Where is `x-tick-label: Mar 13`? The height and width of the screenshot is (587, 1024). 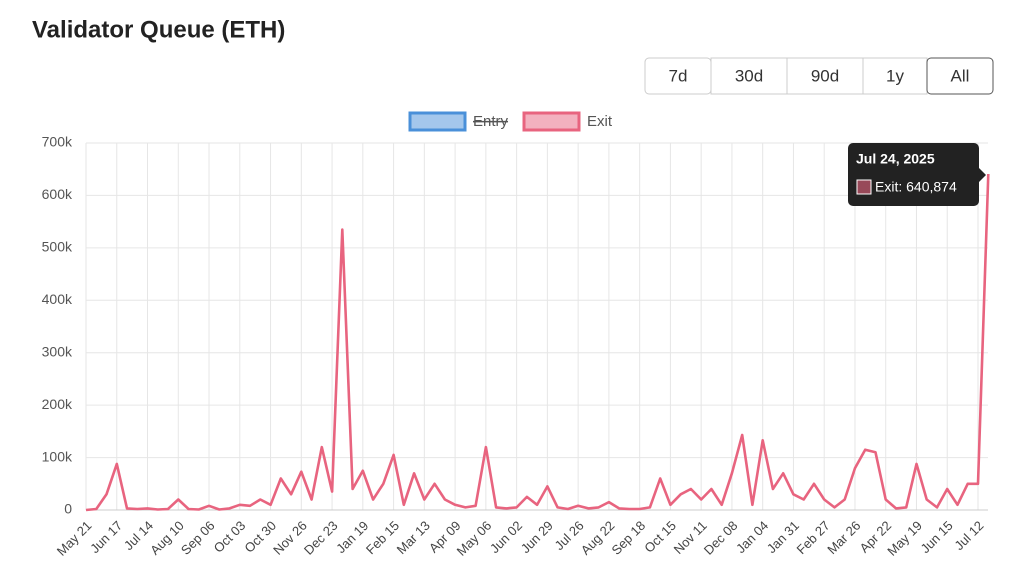
x-tick-label: Mar 13 is located at coordinates (413, 537).